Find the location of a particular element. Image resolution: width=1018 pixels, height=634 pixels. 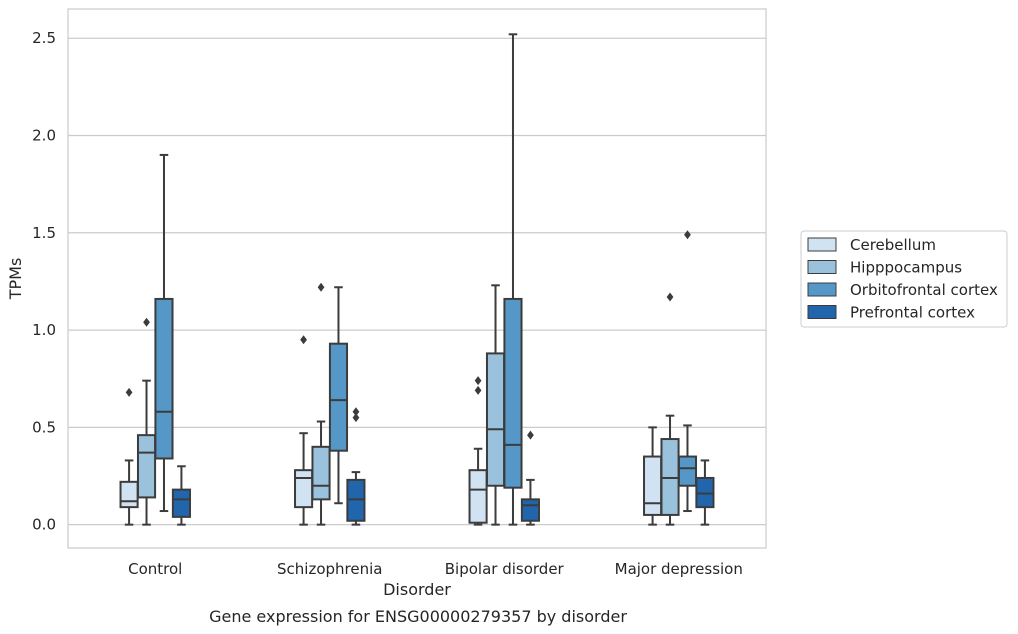

y-tick-label: 2.0 is located at coordinates (44, 135).